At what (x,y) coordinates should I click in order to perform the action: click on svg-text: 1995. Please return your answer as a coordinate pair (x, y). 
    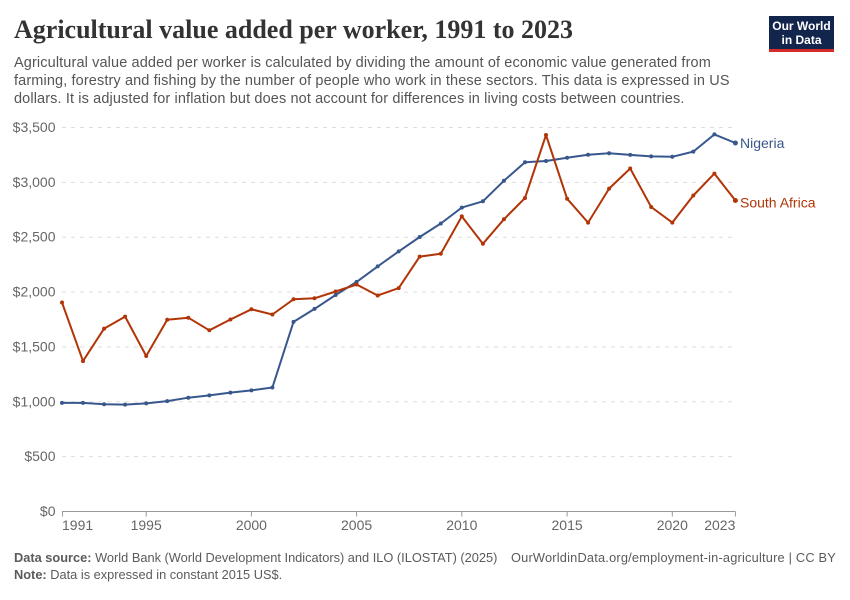
    Looking at the image, I should click on (146, 525).